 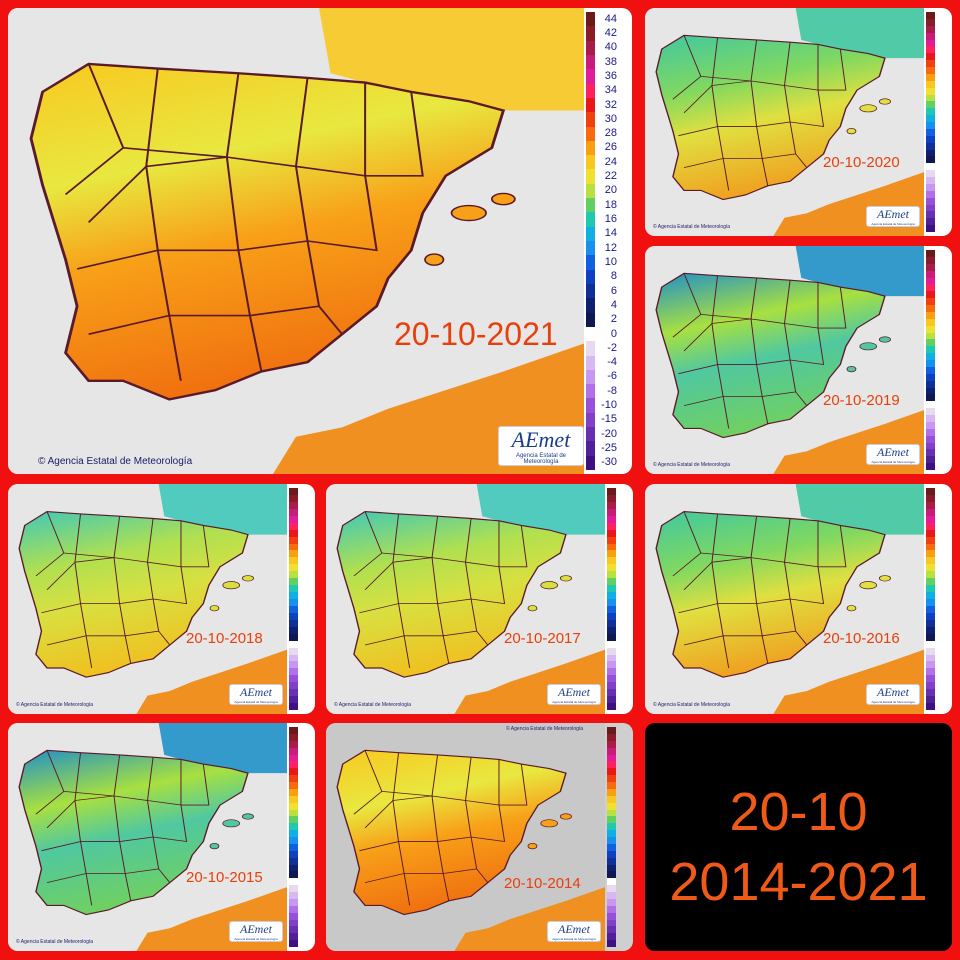 What do you see at coordinates (574, 694) in the screenshot?
I see `aemet-logo: AEmet Agencia Estatal de Meteorología` at bounding box center [574, 694].